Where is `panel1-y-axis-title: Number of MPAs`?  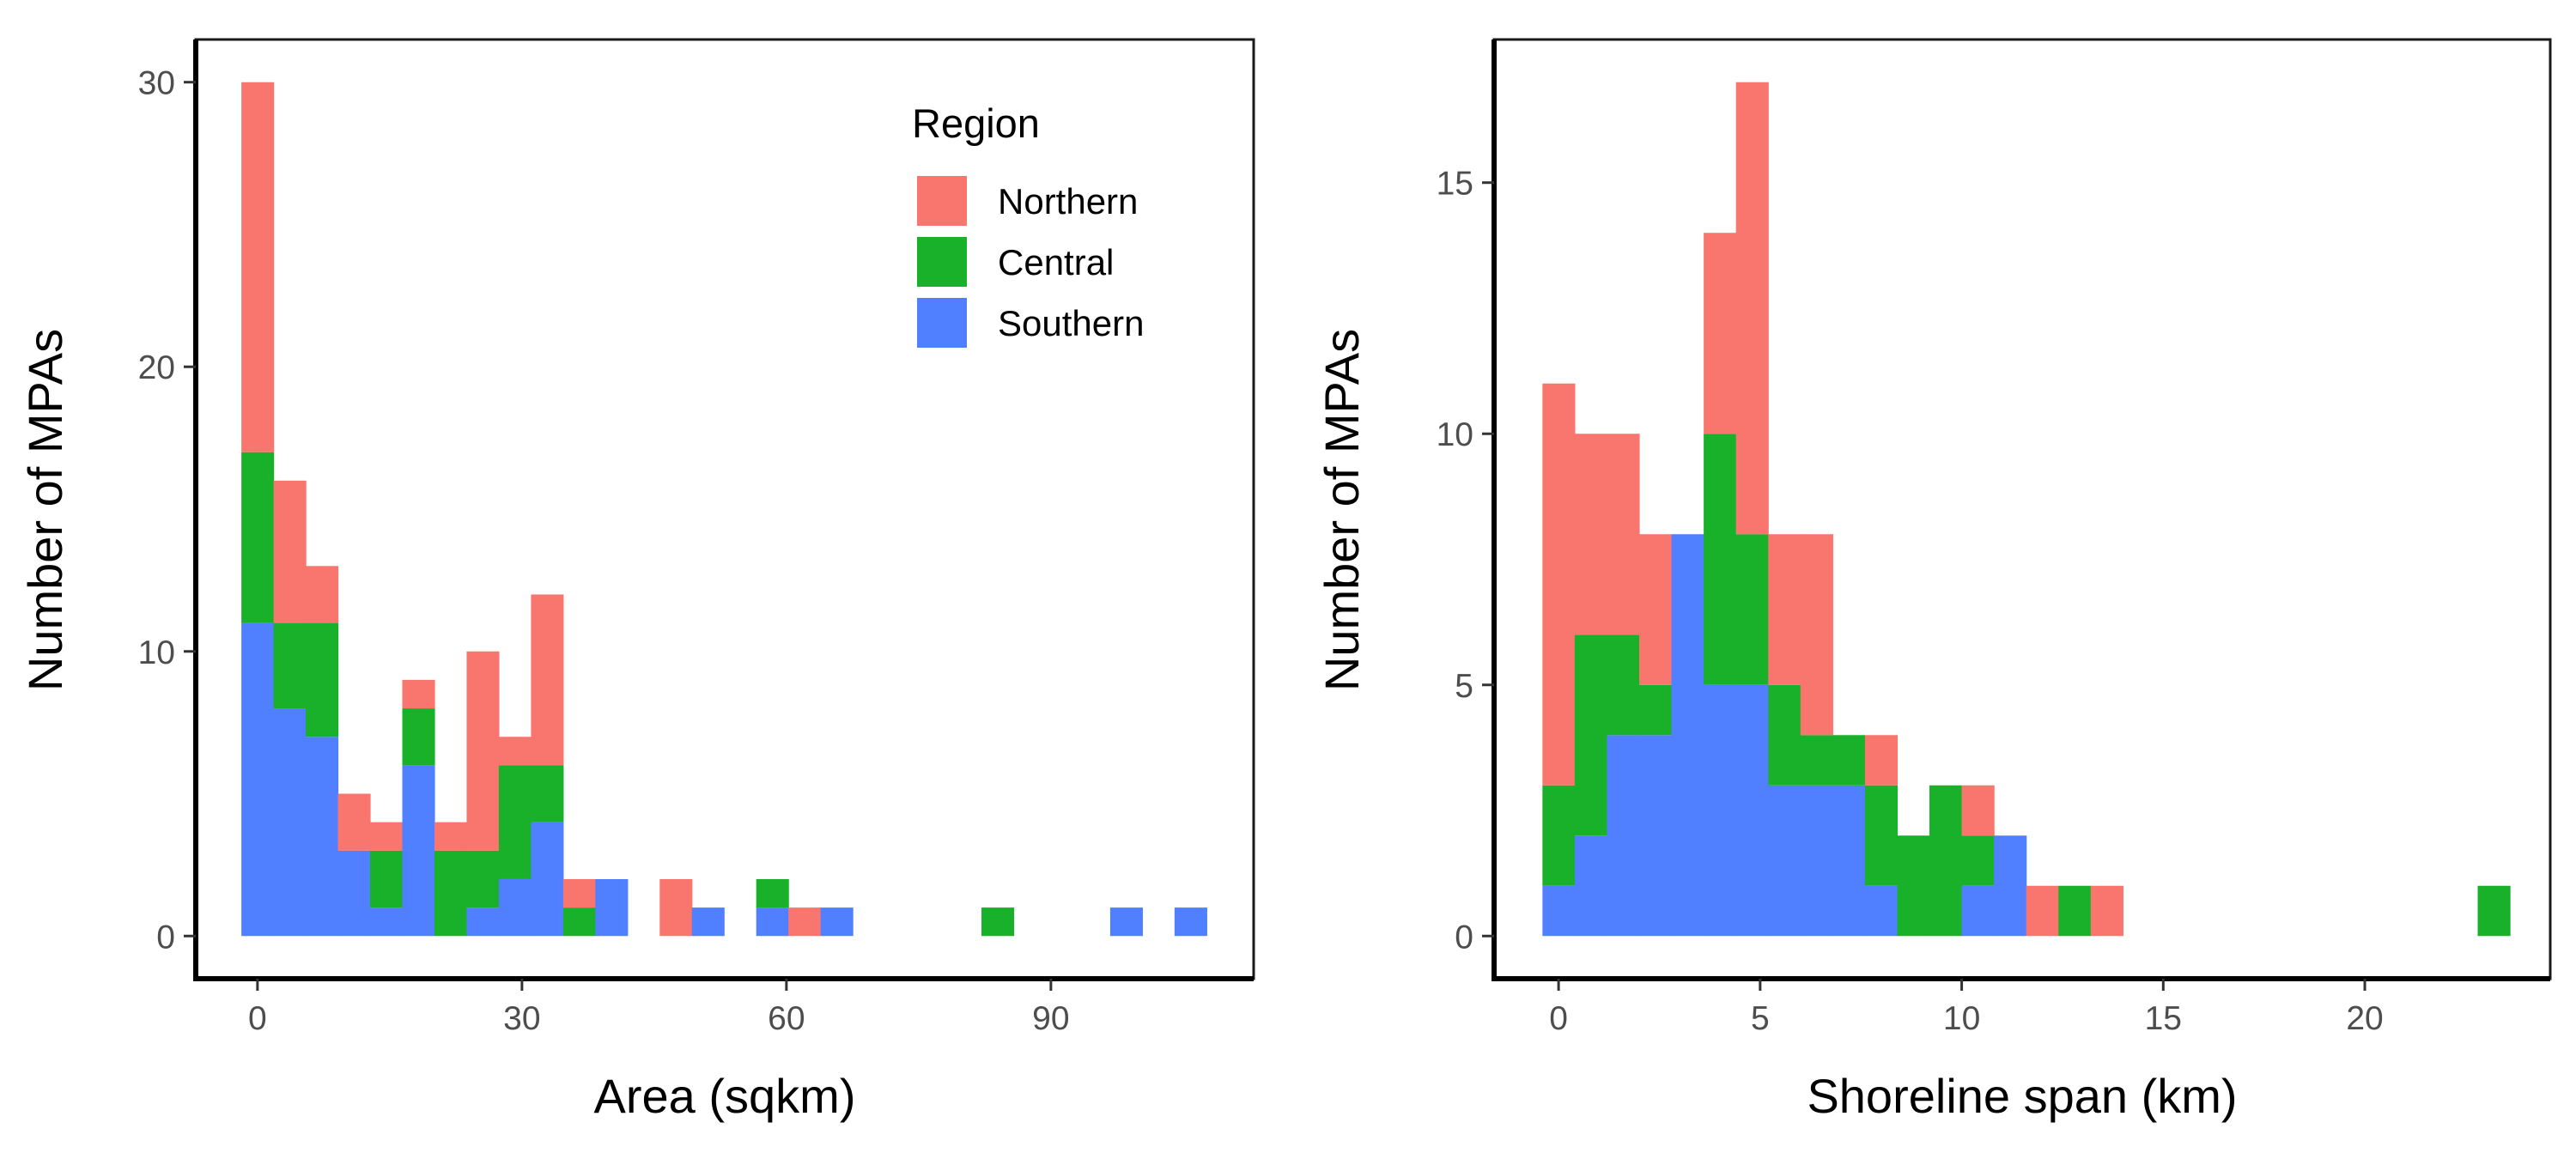 panel1-y-axis-title: Number of MPAs is located at coordinates (45, 510).